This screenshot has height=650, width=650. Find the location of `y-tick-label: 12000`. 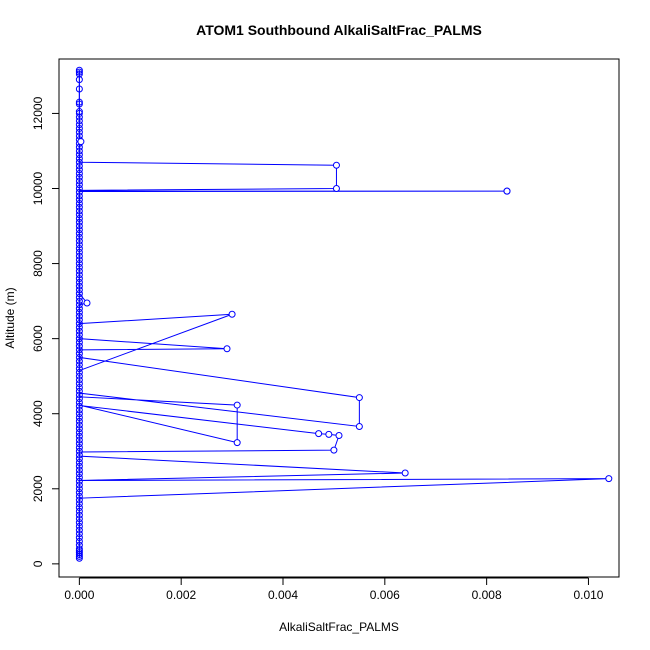

y-tick-label: 12000 is located at coordinates (38, 113).